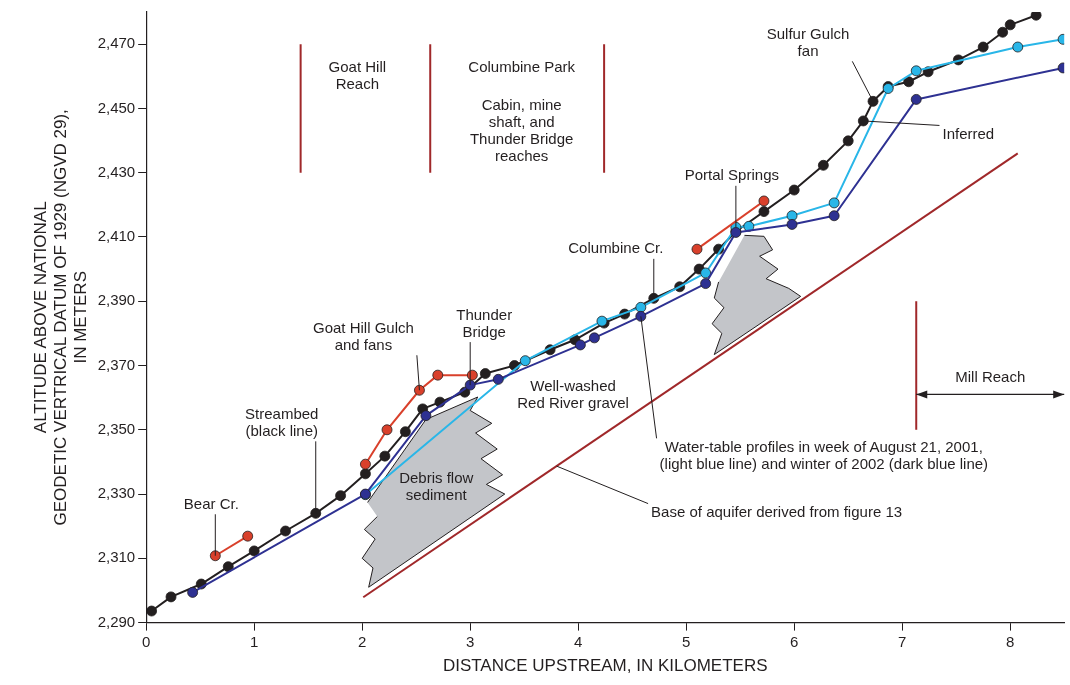  What do you see at coordinates (484, 322) in the screenshot?
I see `annotation: Thunder Bridge` at bounding box center [484, 322].